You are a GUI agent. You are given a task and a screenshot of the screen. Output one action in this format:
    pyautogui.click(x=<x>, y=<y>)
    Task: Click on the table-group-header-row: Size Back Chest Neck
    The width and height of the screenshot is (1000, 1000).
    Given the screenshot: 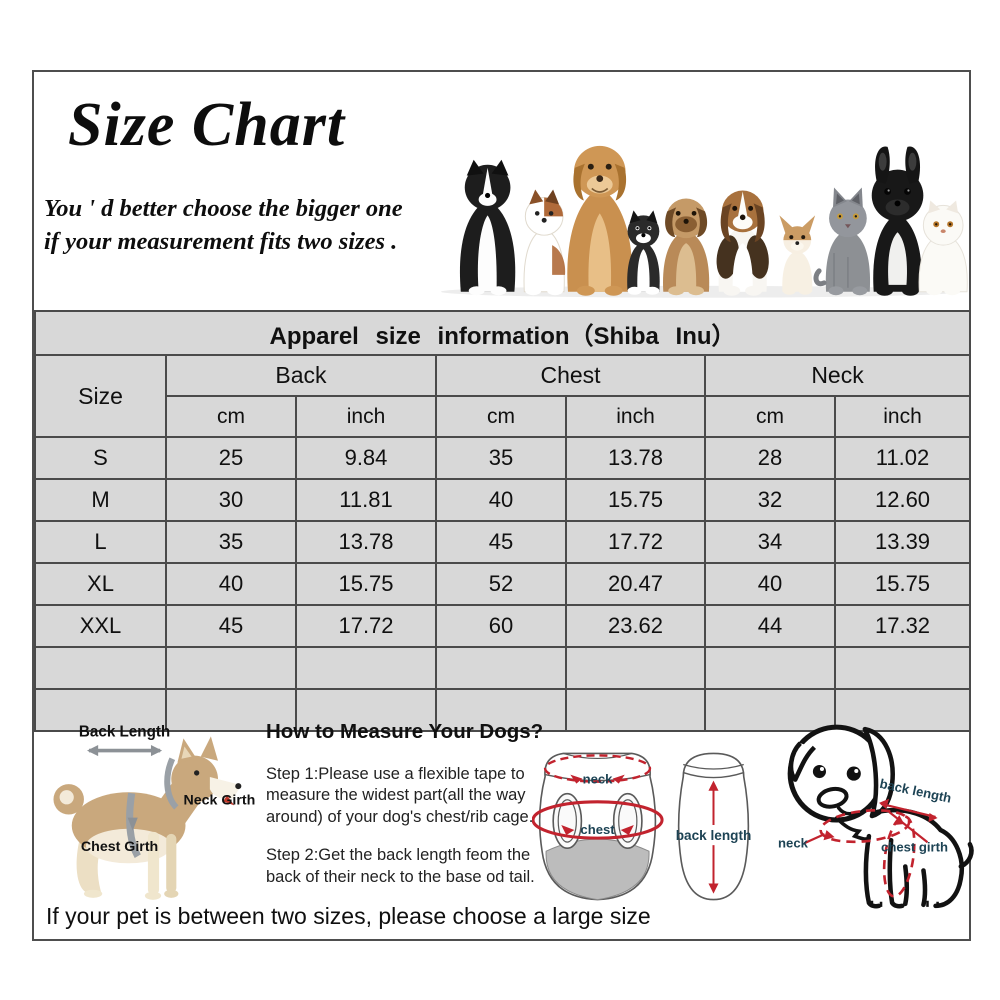 What is the action you would take?
    pyautogui.click(x=503, y=396)
    